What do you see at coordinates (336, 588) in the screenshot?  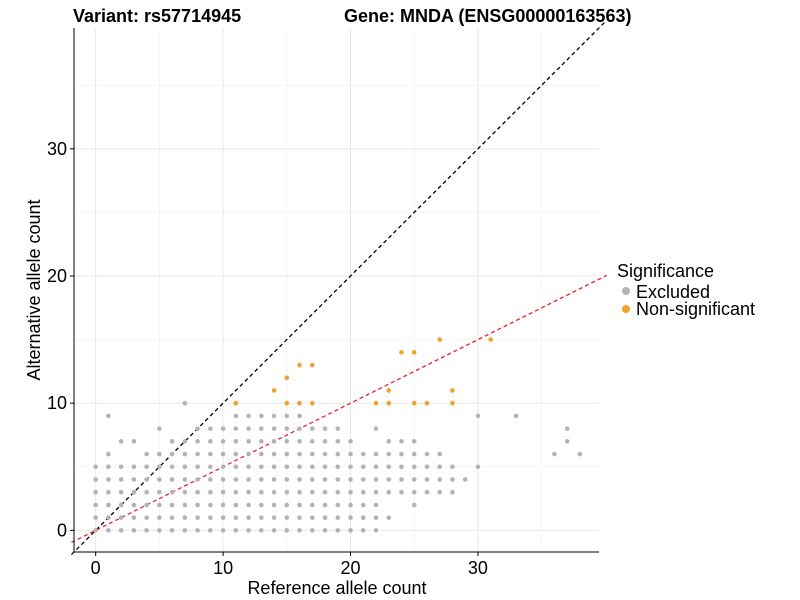 I see `x-axis-title: Reference allele count` at bounding box center [336, 588].